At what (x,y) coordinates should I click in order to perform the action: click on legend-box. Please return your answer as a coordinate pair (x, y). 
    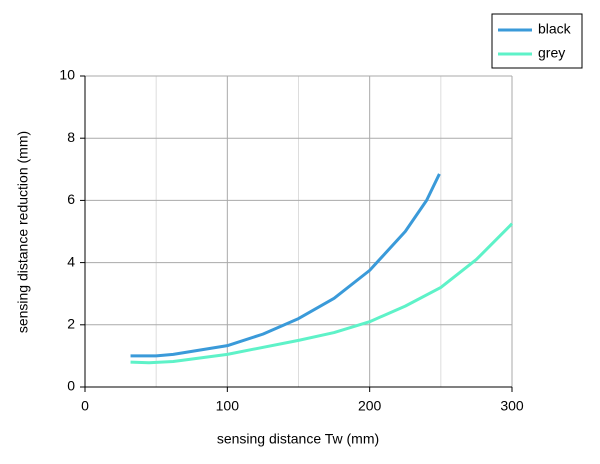
    Looking at the image, I should click on (537, 41).